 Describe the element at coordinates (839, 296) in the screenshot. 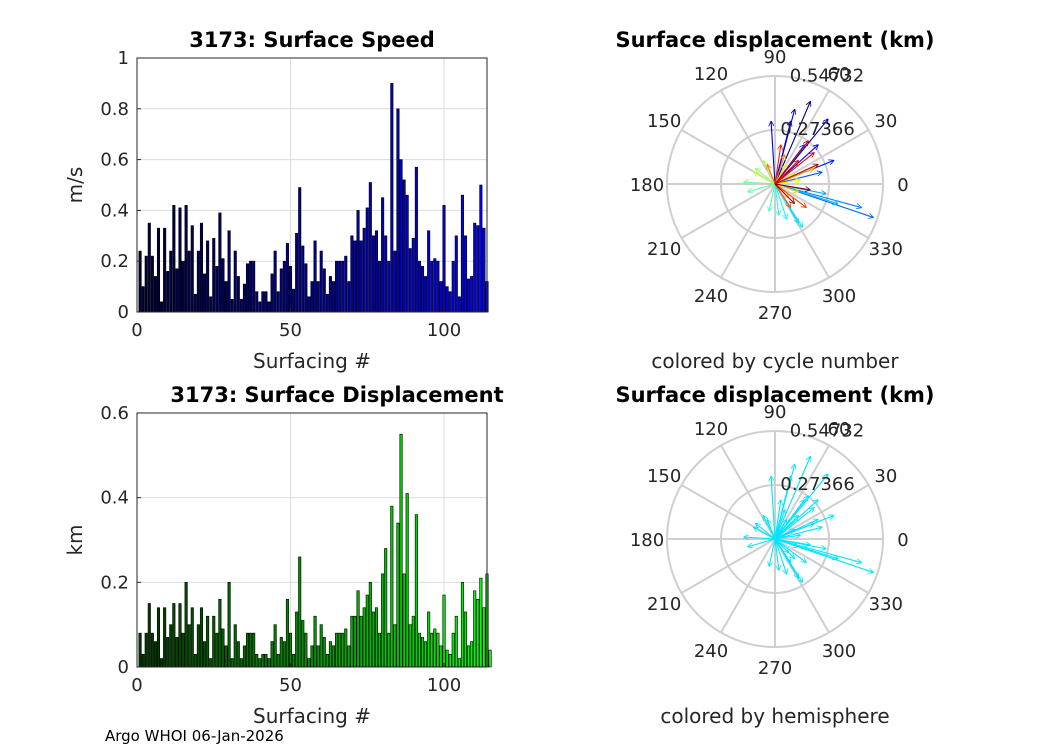

I see `polar-cycle-angle-label: 300` at that location.